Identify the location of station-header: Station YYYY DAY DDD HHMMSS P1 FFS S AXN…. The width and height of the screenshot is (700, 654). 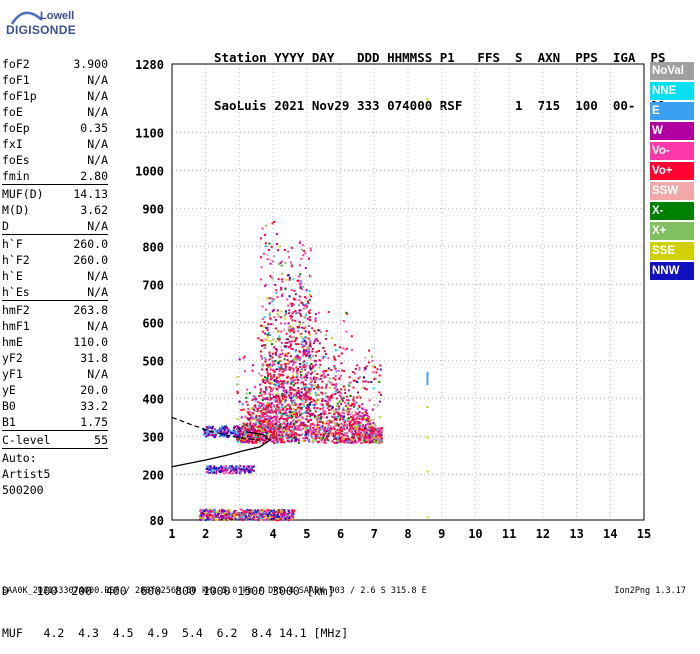
(440, 74).